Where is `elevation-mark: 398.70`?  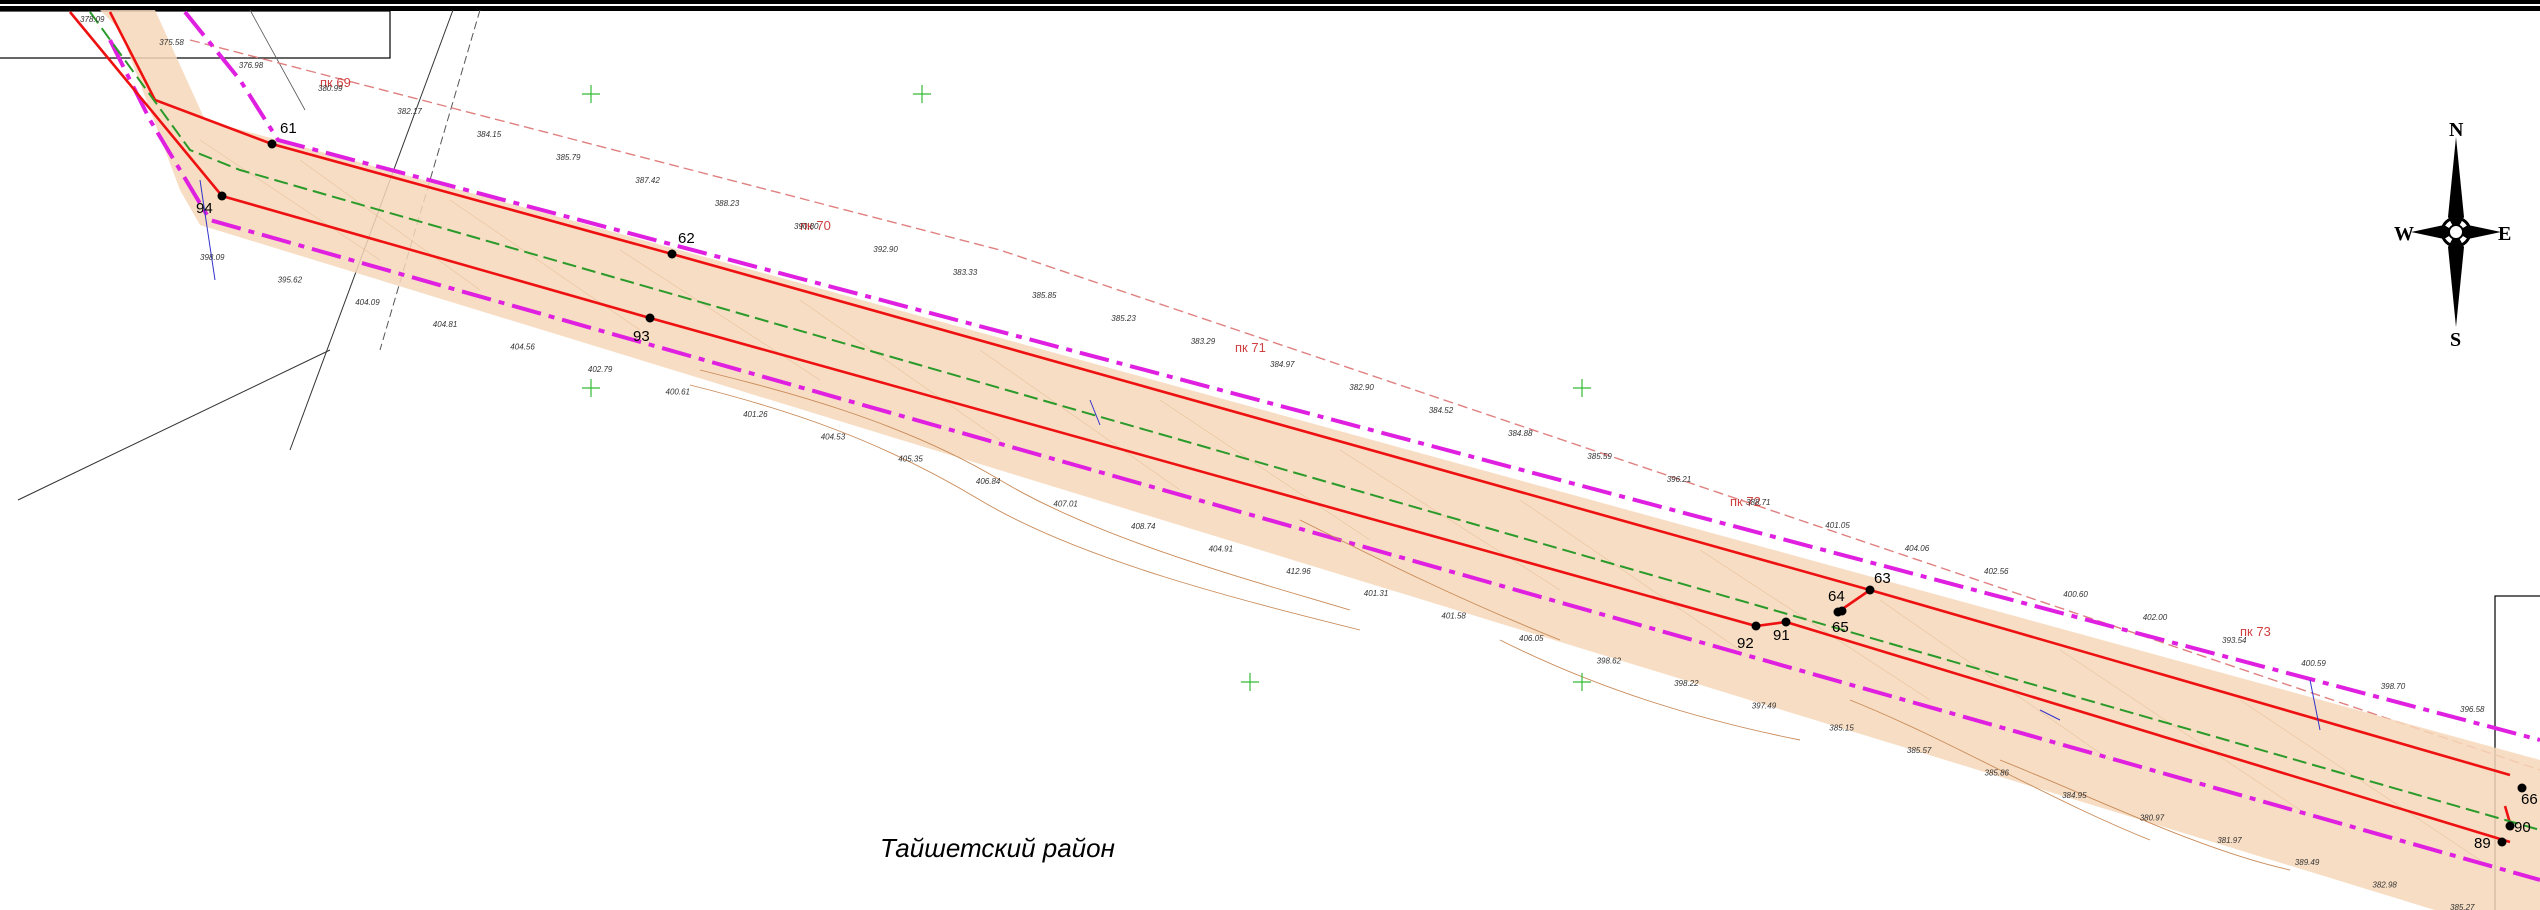 elevation-mark: 398.70 is located at coordinates (2393, 686).